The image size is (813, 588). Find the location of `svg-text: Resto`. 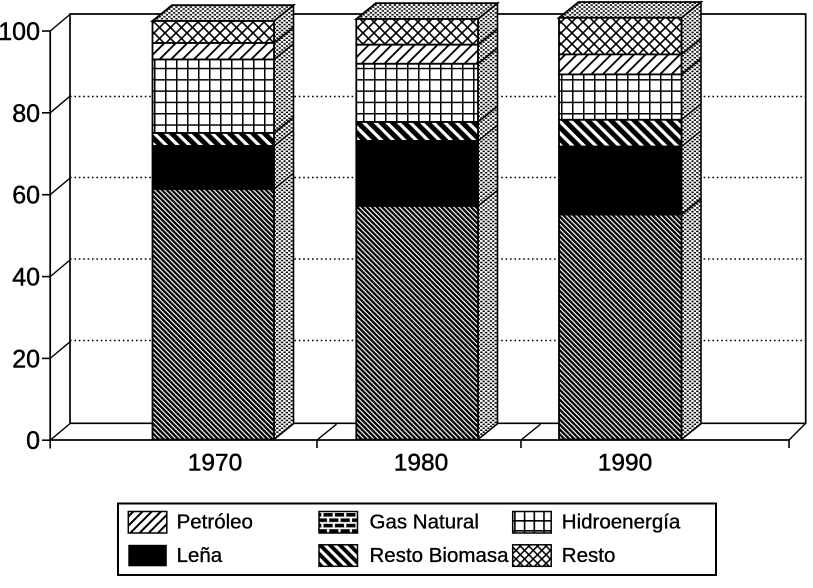

svg-text: Resto is located at coordinates (589, 555).